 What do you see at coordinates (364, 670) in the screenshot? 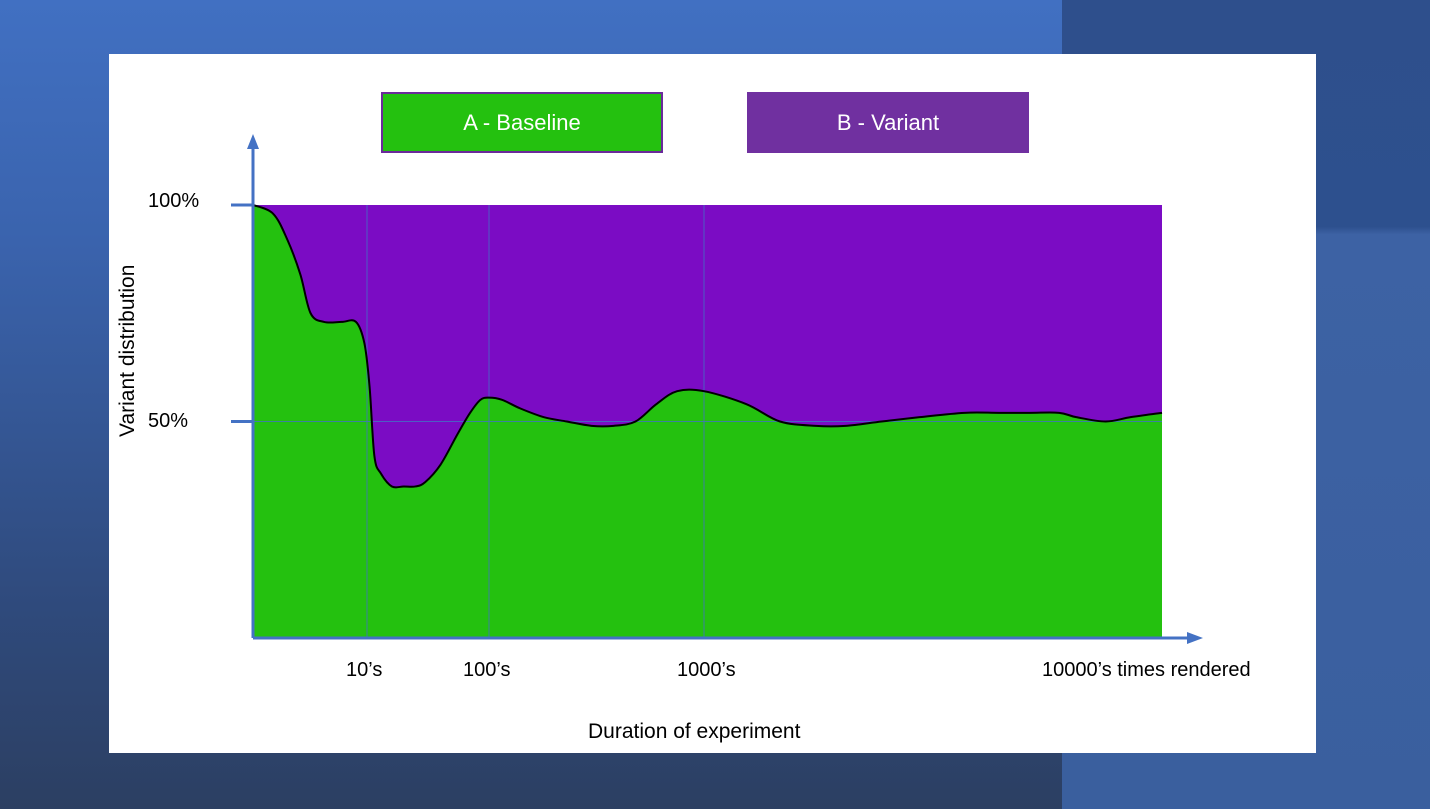
I see `x-tick-10s: 10’s` at bounding box center [364, 670].